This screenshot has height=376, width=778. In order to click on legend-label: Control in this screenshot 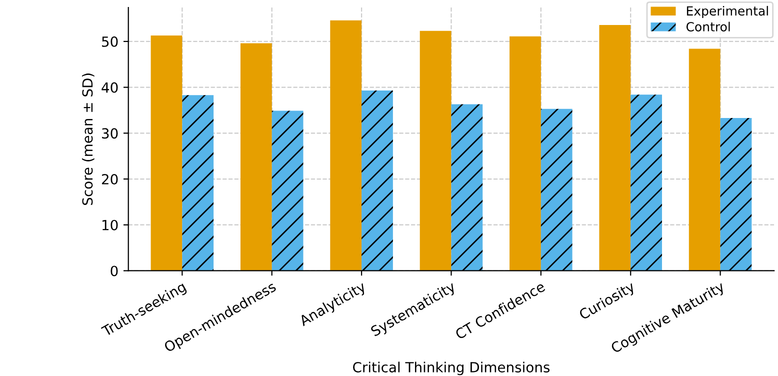, I will do `click(708, 27)`.